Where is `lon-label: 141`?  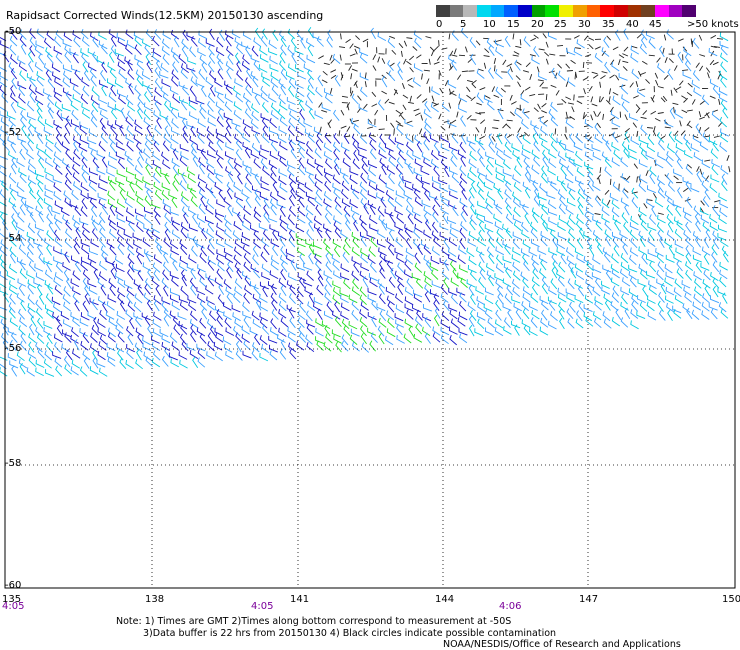 lon-label: 141 is located at coordinates (300, 599).